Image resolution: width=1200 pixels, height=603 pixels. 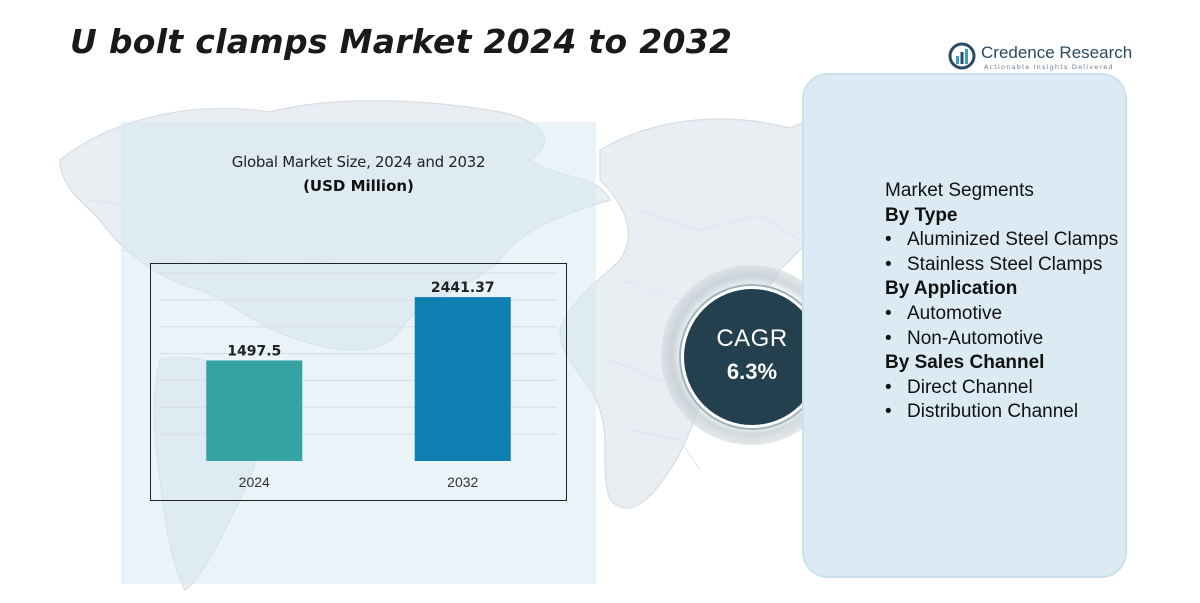 What do you see at coordinates (962, 56) in the screenshot?
I see `credence-logo-icon` at bounding box center [962, 56].